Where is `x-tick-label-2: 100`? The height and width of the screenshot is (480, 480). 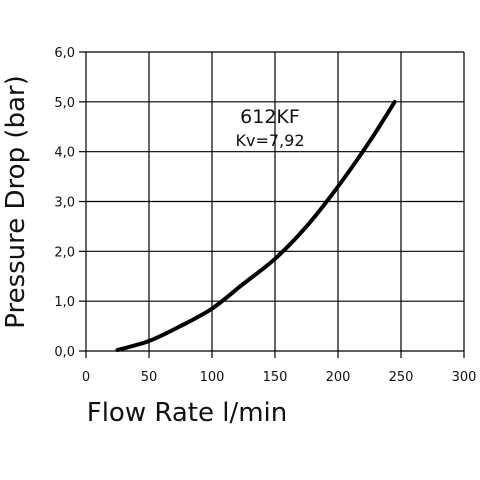 x-tick-label-2: 100 is located at coordinates (212, 377).